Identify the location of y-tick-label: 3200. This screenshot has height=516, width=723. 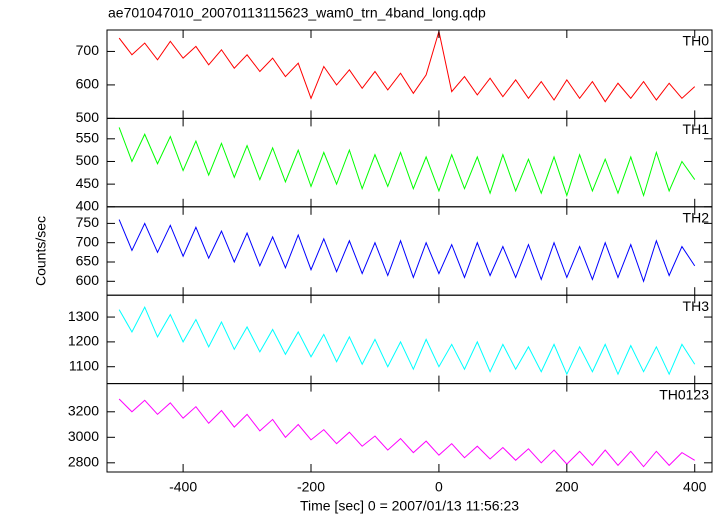
(83, 410).